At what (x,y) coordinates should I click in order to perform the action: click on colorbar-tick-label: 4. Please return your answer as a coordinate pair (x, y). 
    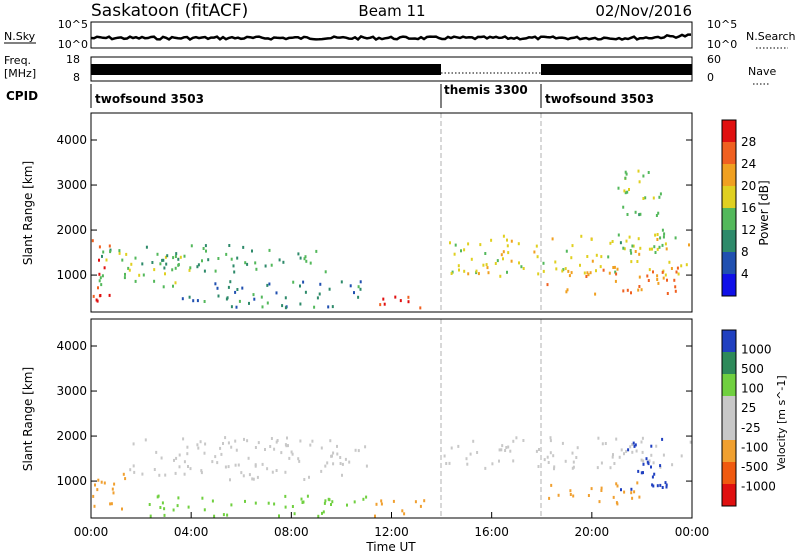
    Looking at the image, I should click on (745, 274).